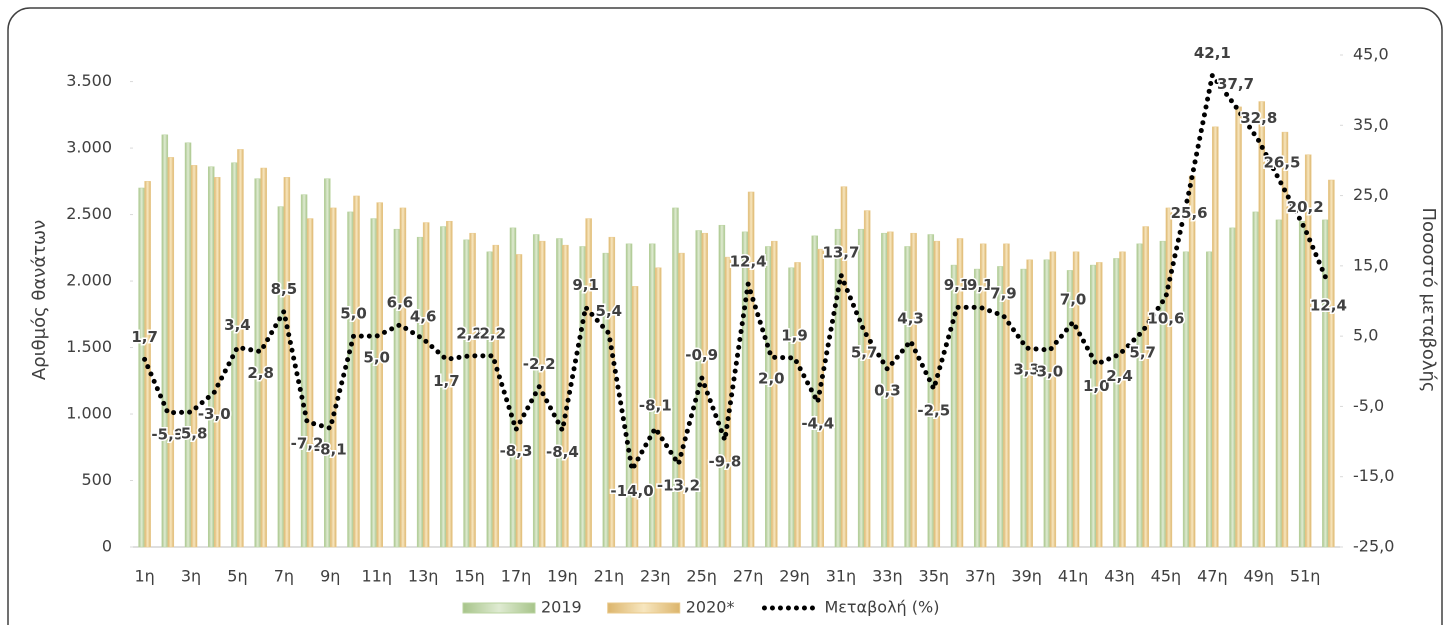 This screenshot has width=1450, height=625. What do you see at coordinates (794, 335) in the screenshot?
I see `data-label: 1,9` at bounding box center [794, 335].